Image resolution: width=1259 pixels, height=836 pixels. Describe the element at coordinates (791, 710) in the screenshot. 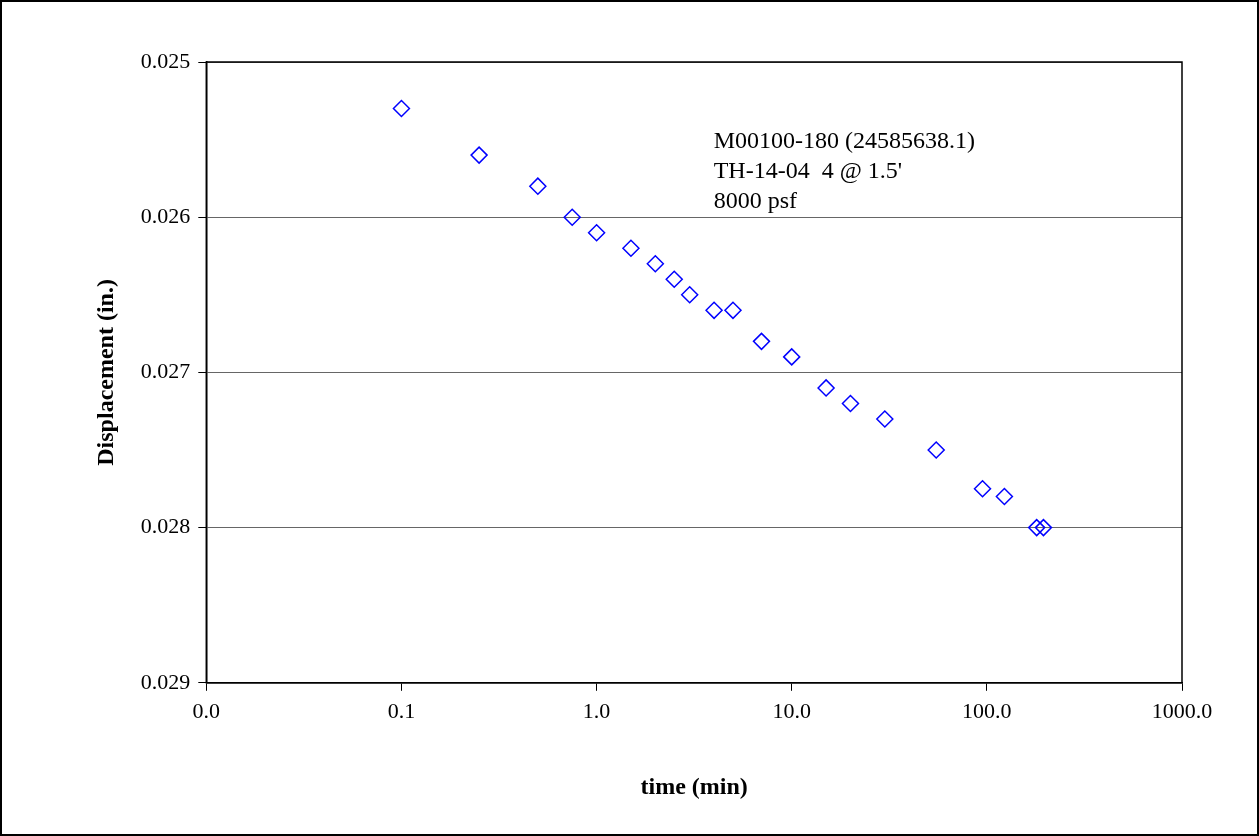

I see `x-tick-label: 10.0` at that location.